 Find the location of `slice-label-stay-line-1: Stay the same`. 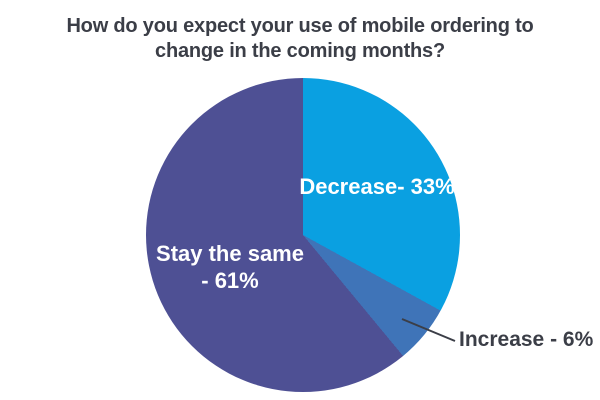

slice-label-stay-line-1: Stay the same is located at coordinates (230, 253).